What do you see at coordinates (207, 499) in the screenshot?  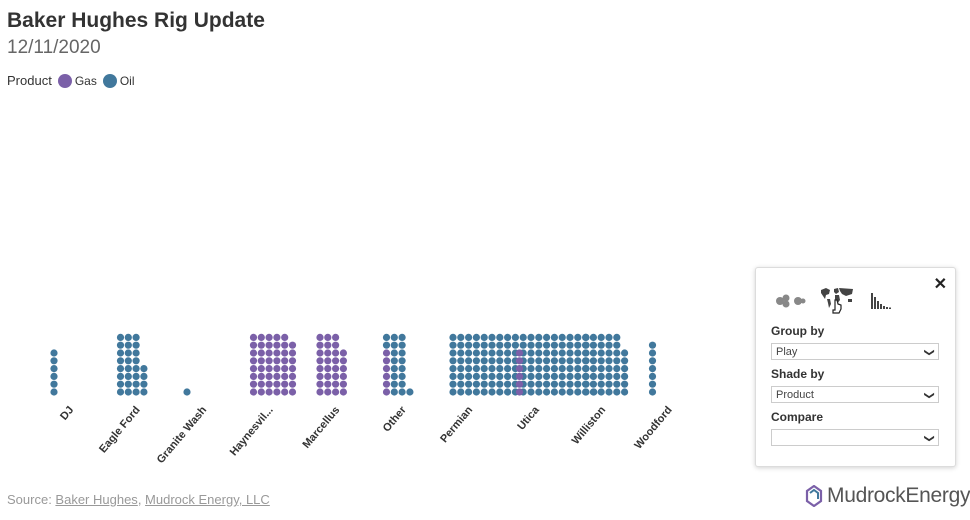 I see `source-link-mudrock: Mudrock Energy, LLC` at bounding box center [207, 499].